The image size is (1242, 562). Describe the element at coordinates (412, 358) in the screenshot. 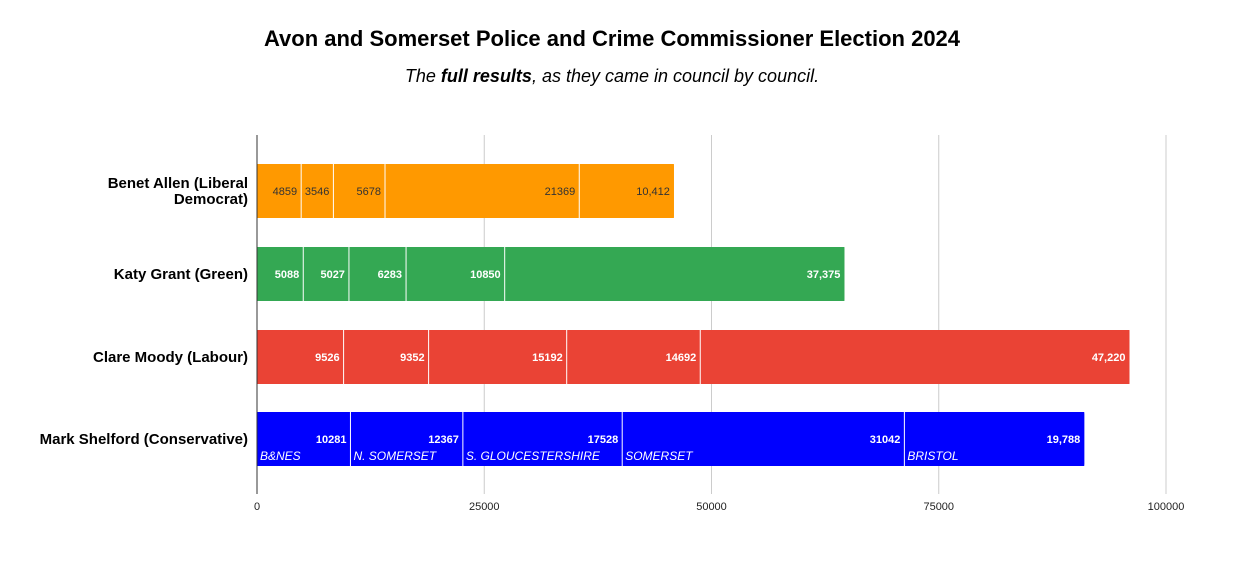

I see `data-label: 9352` at that location.